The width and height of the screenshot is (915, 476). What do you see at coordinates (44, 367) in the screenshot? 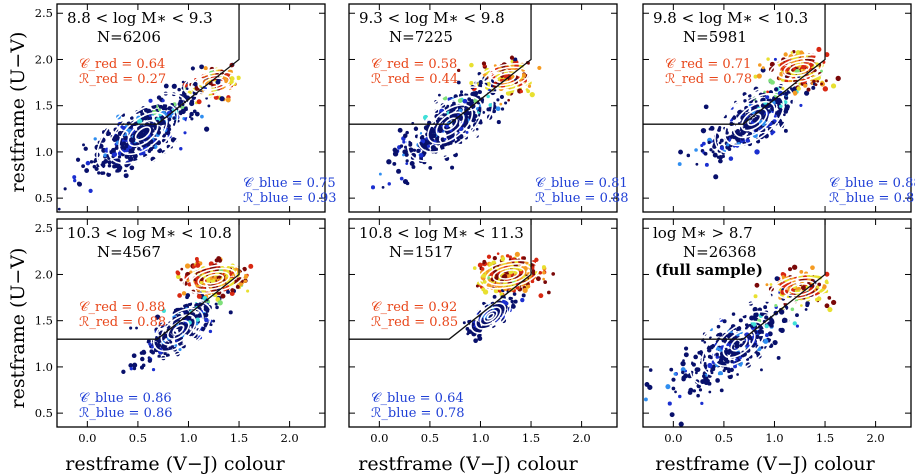
I see `y-tick-label: 1.0` at bounding box center [44, 367].